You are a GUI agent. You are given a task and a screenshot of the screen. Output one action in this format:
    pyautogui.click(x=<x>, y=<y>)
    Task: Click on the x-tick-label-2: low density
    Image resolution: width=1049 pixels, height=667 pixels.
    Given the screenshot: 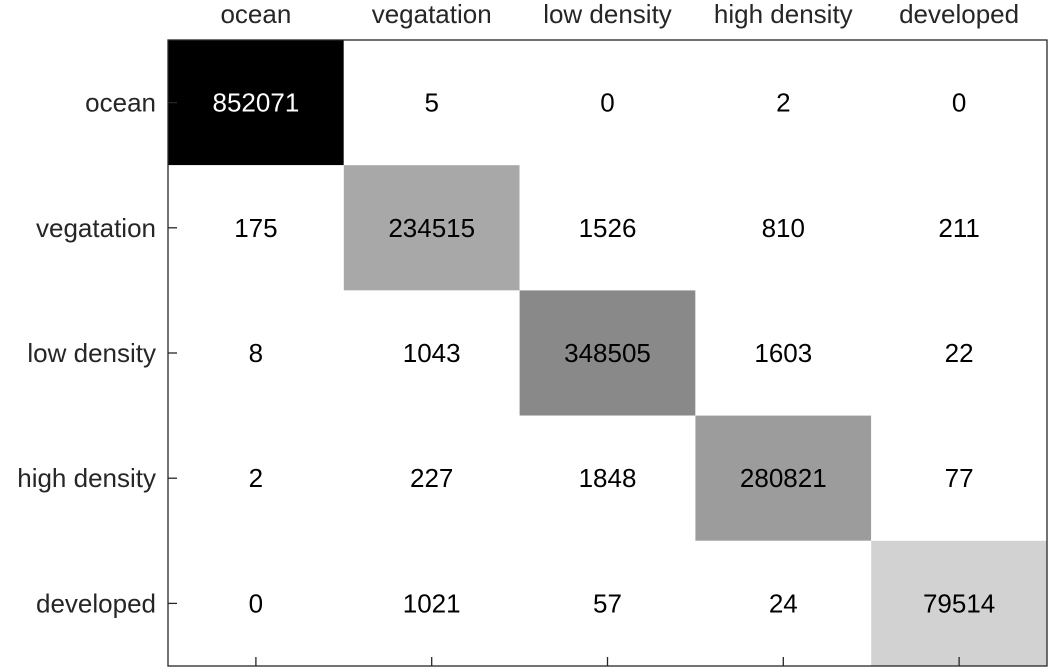 What is the action you would take?
    pyautogui.click(x=607, y=14)
    